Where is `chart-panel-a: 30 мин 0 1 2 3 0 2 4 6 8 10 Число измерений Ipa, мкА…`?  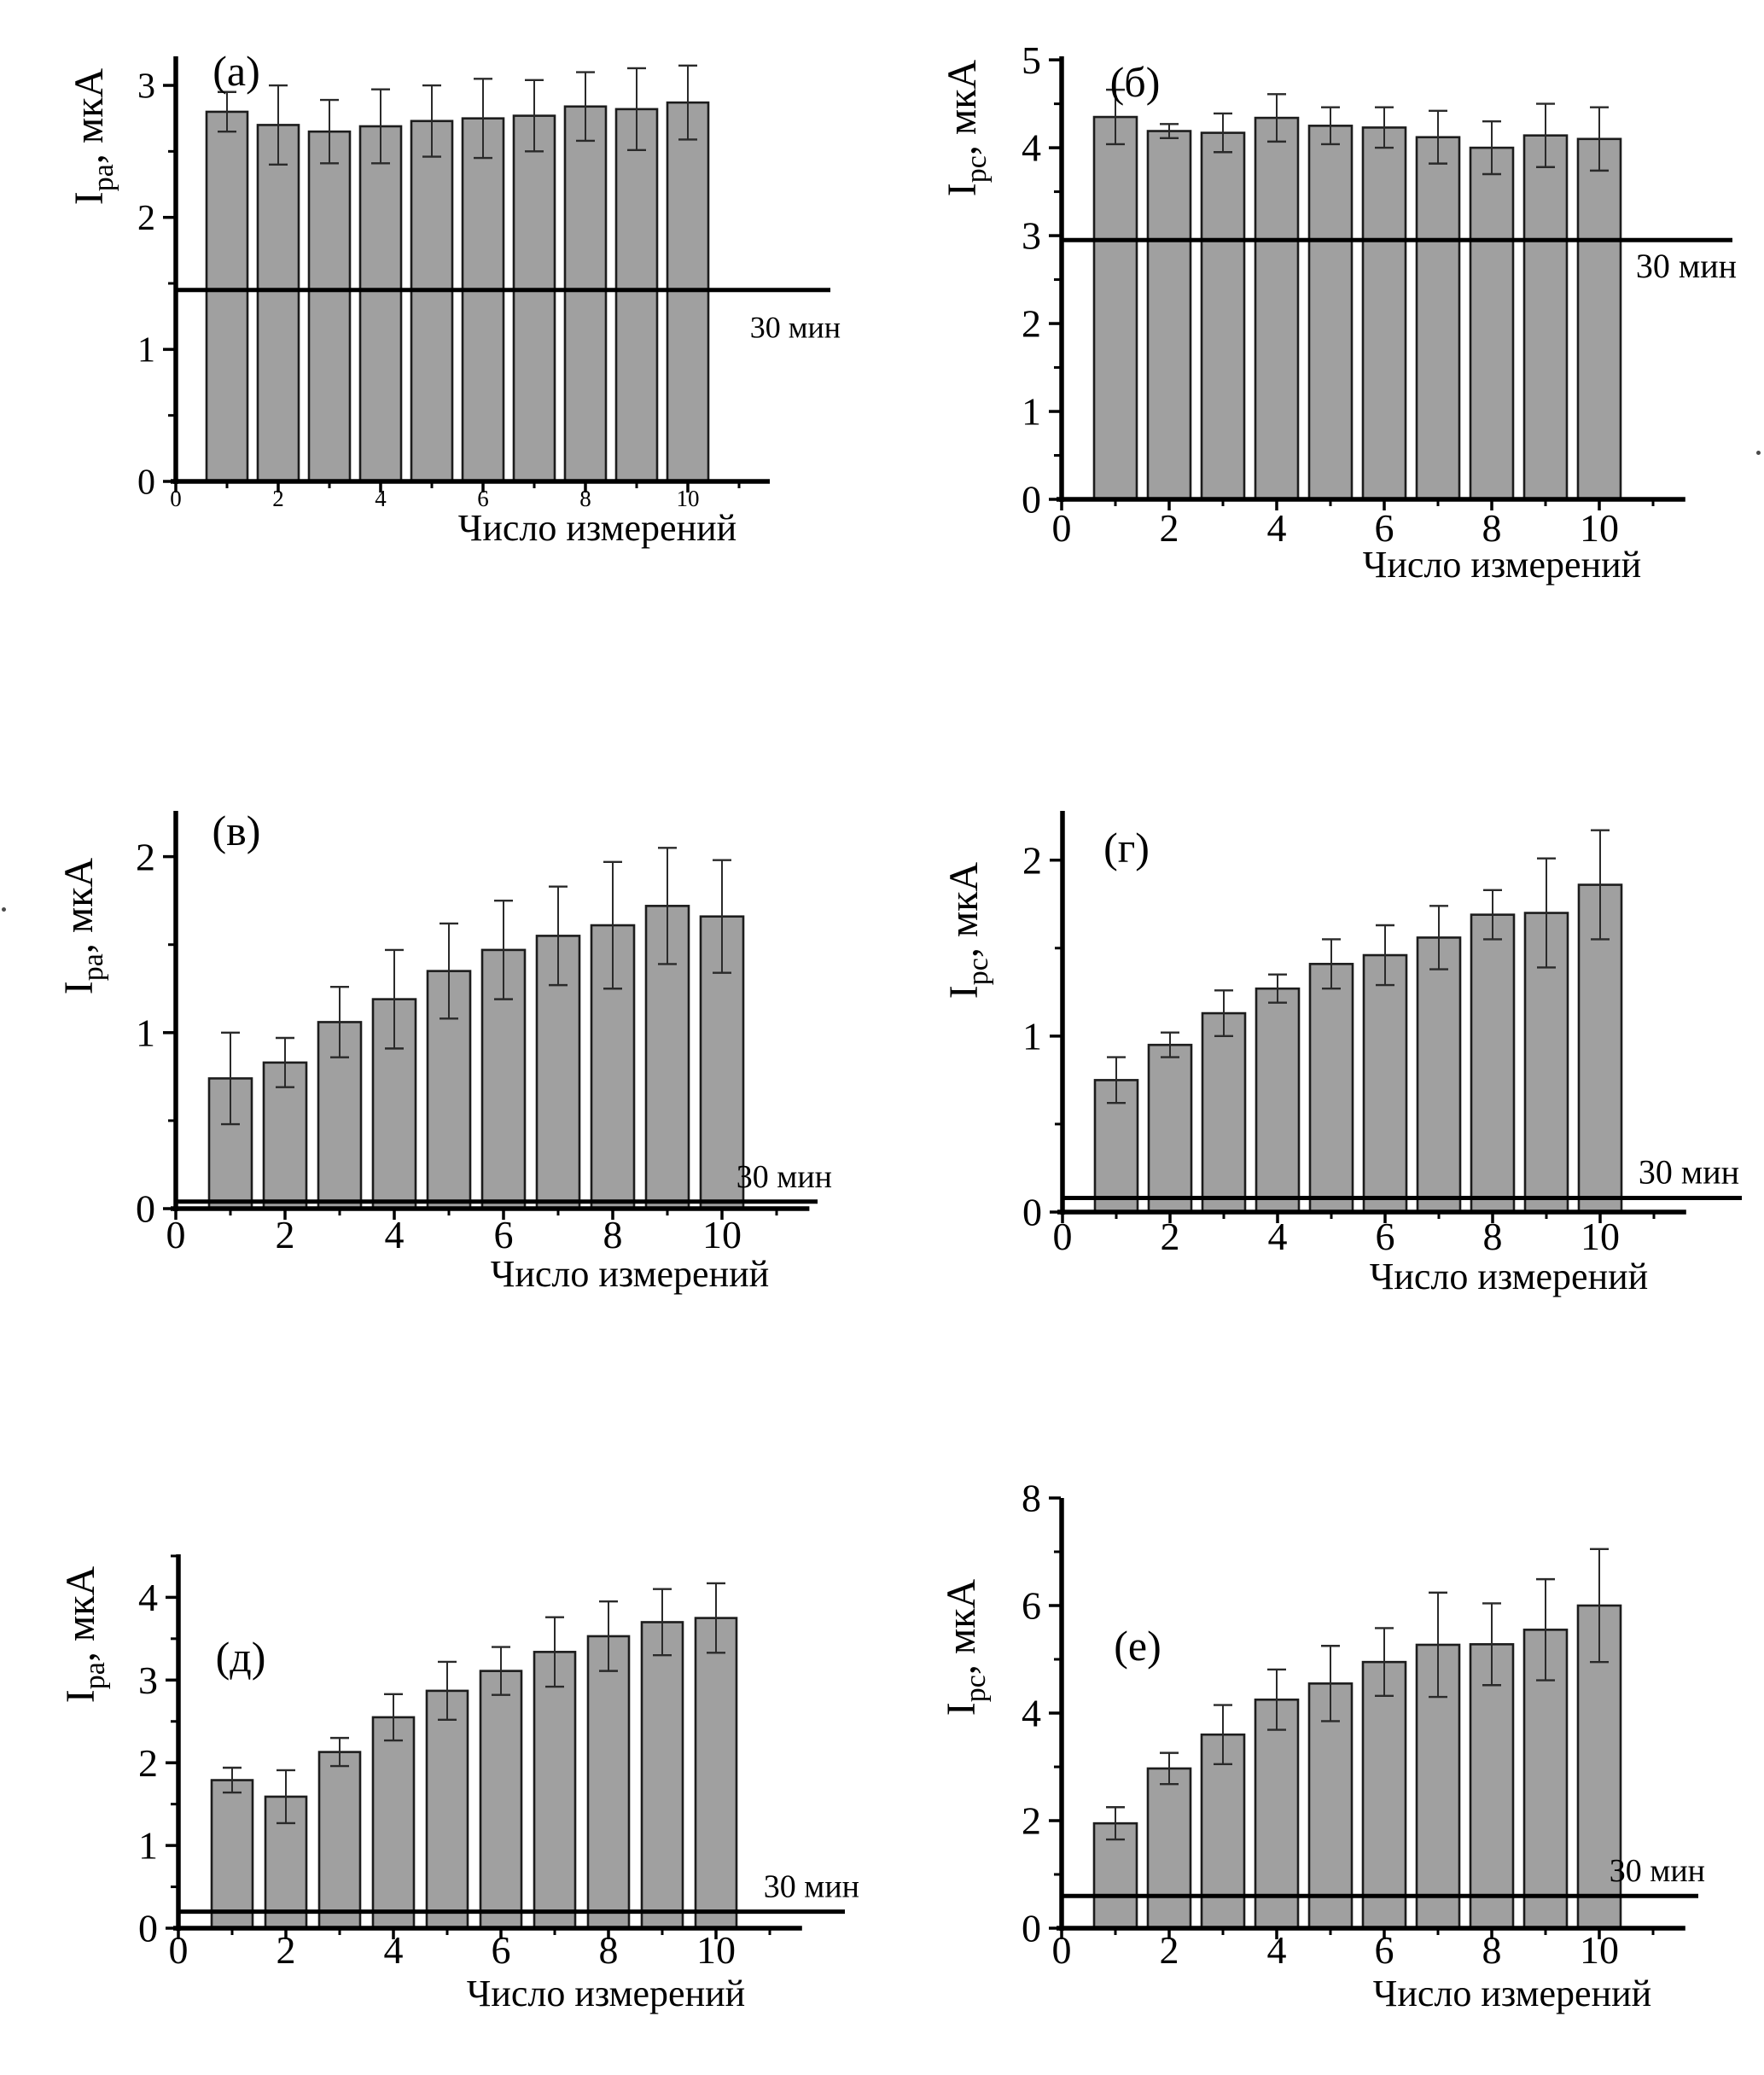 chart-panel-a: 30 мин 0 1 2 3 0 2 4 6 8 10 Число измерений Ipa, мкА… is located at coordinates (440, 298).